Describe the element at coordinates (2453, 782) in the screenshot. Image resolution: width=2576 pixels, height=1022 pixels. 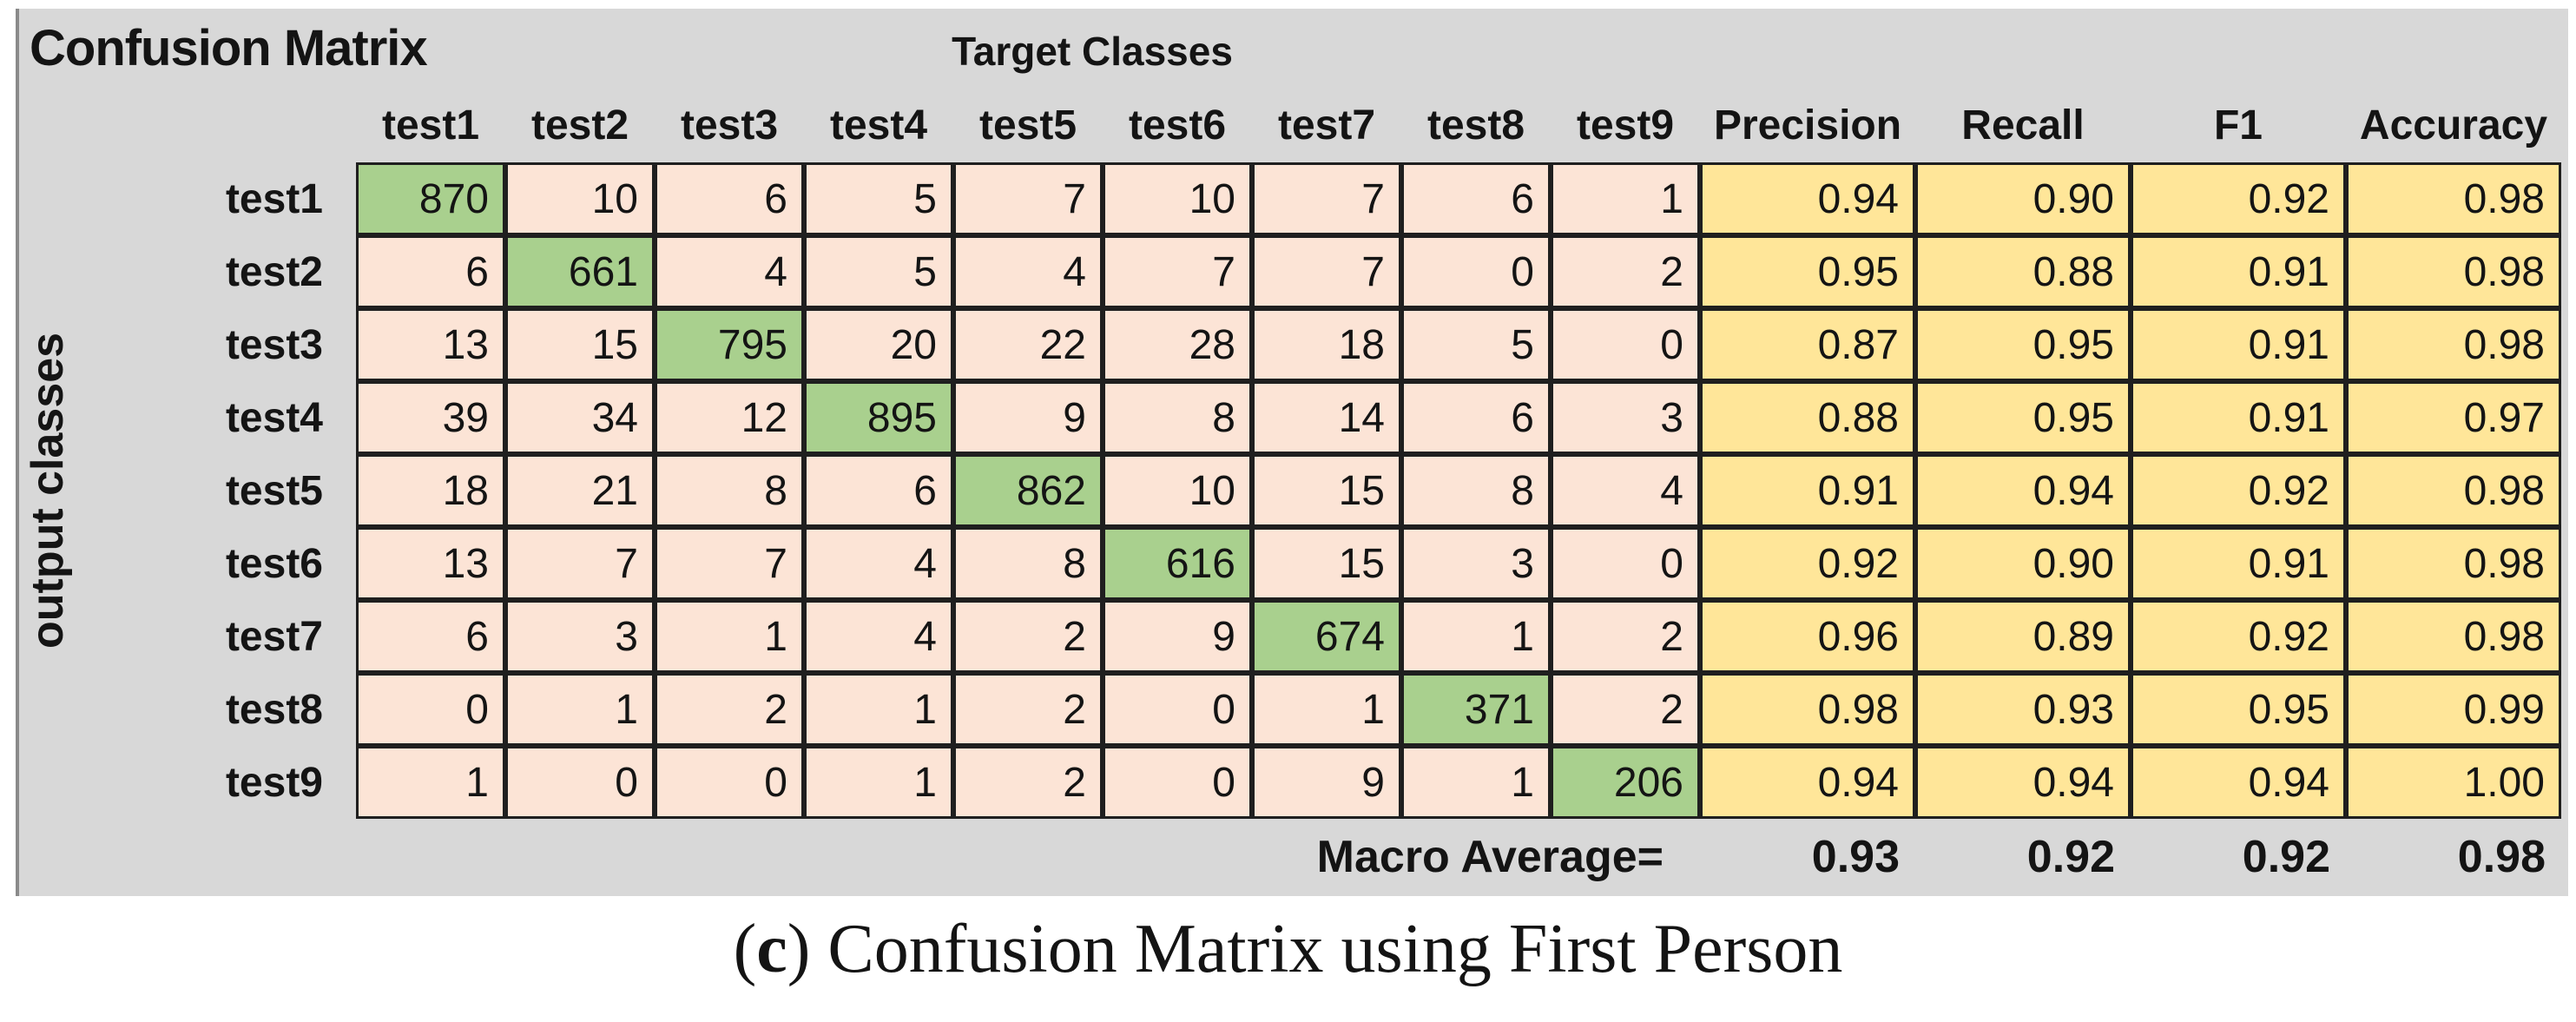
I see `metric-cell-test9-accuracy: 1.00` at that location.